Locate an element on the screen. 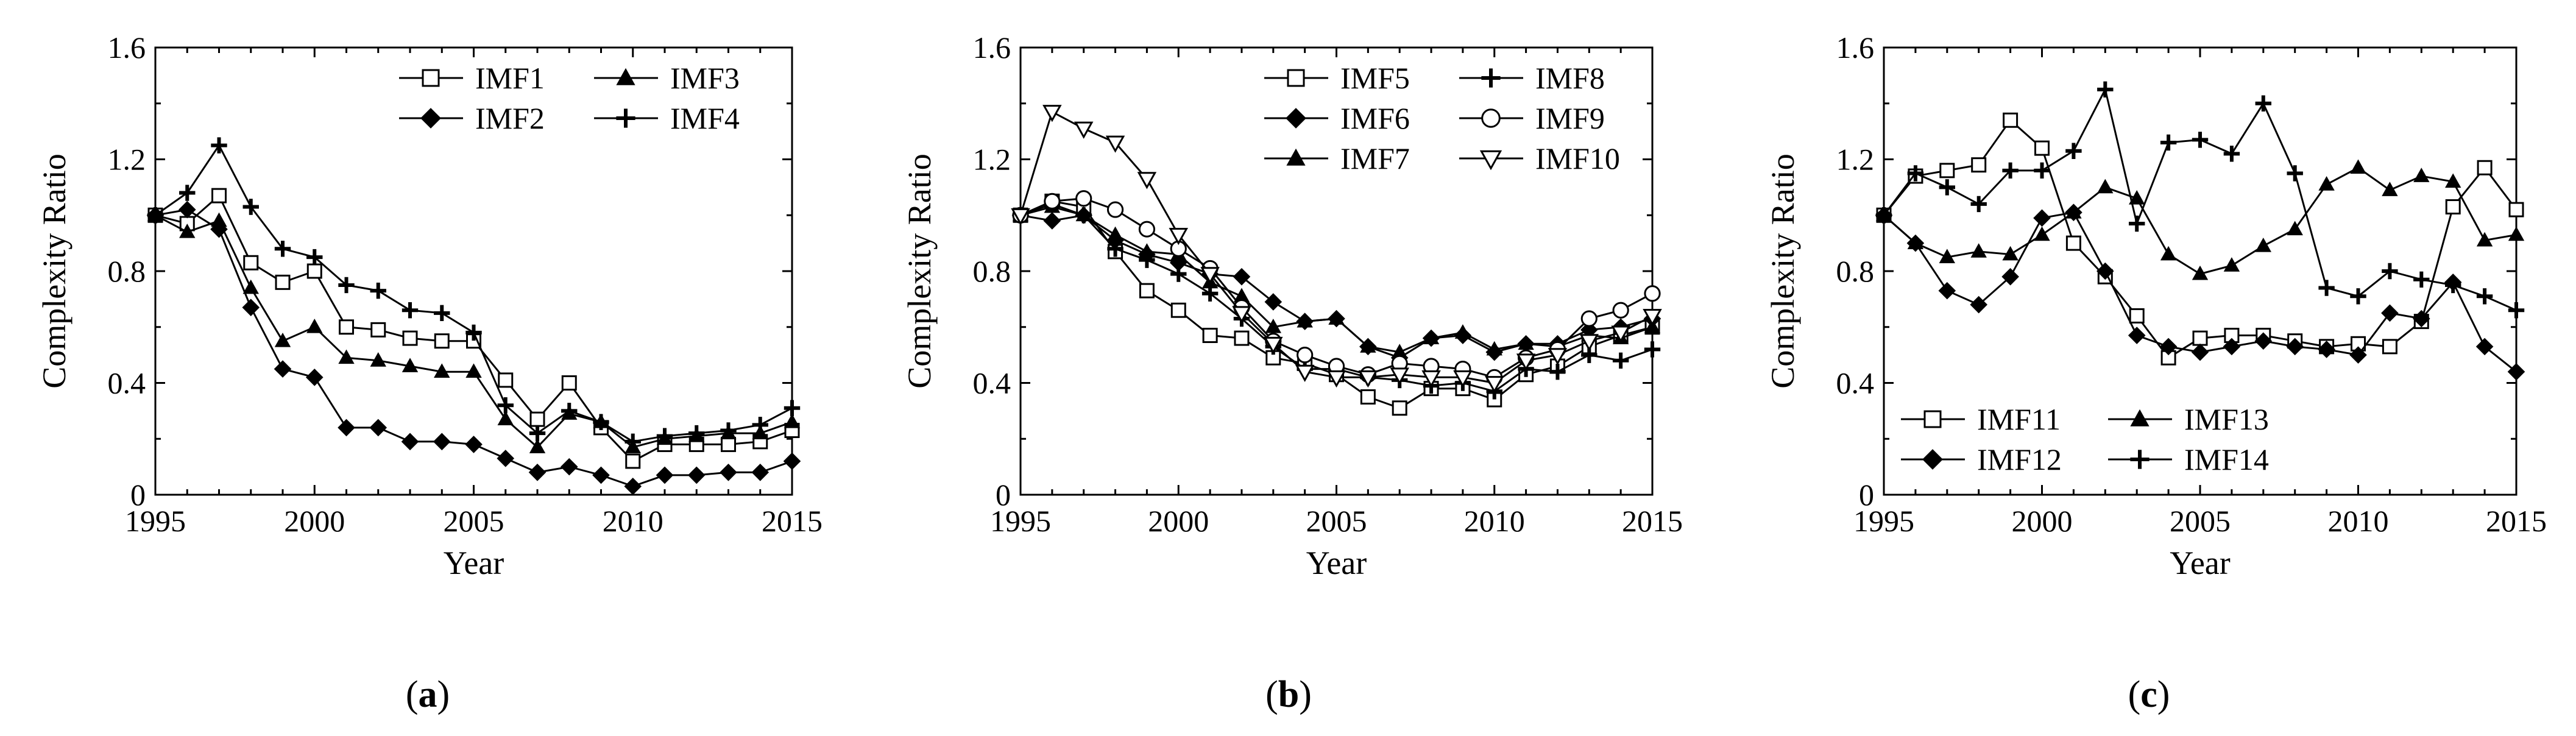 The image size is (2576, 736). legend-marker-IMF12 is located at coordinates (1932, 459).